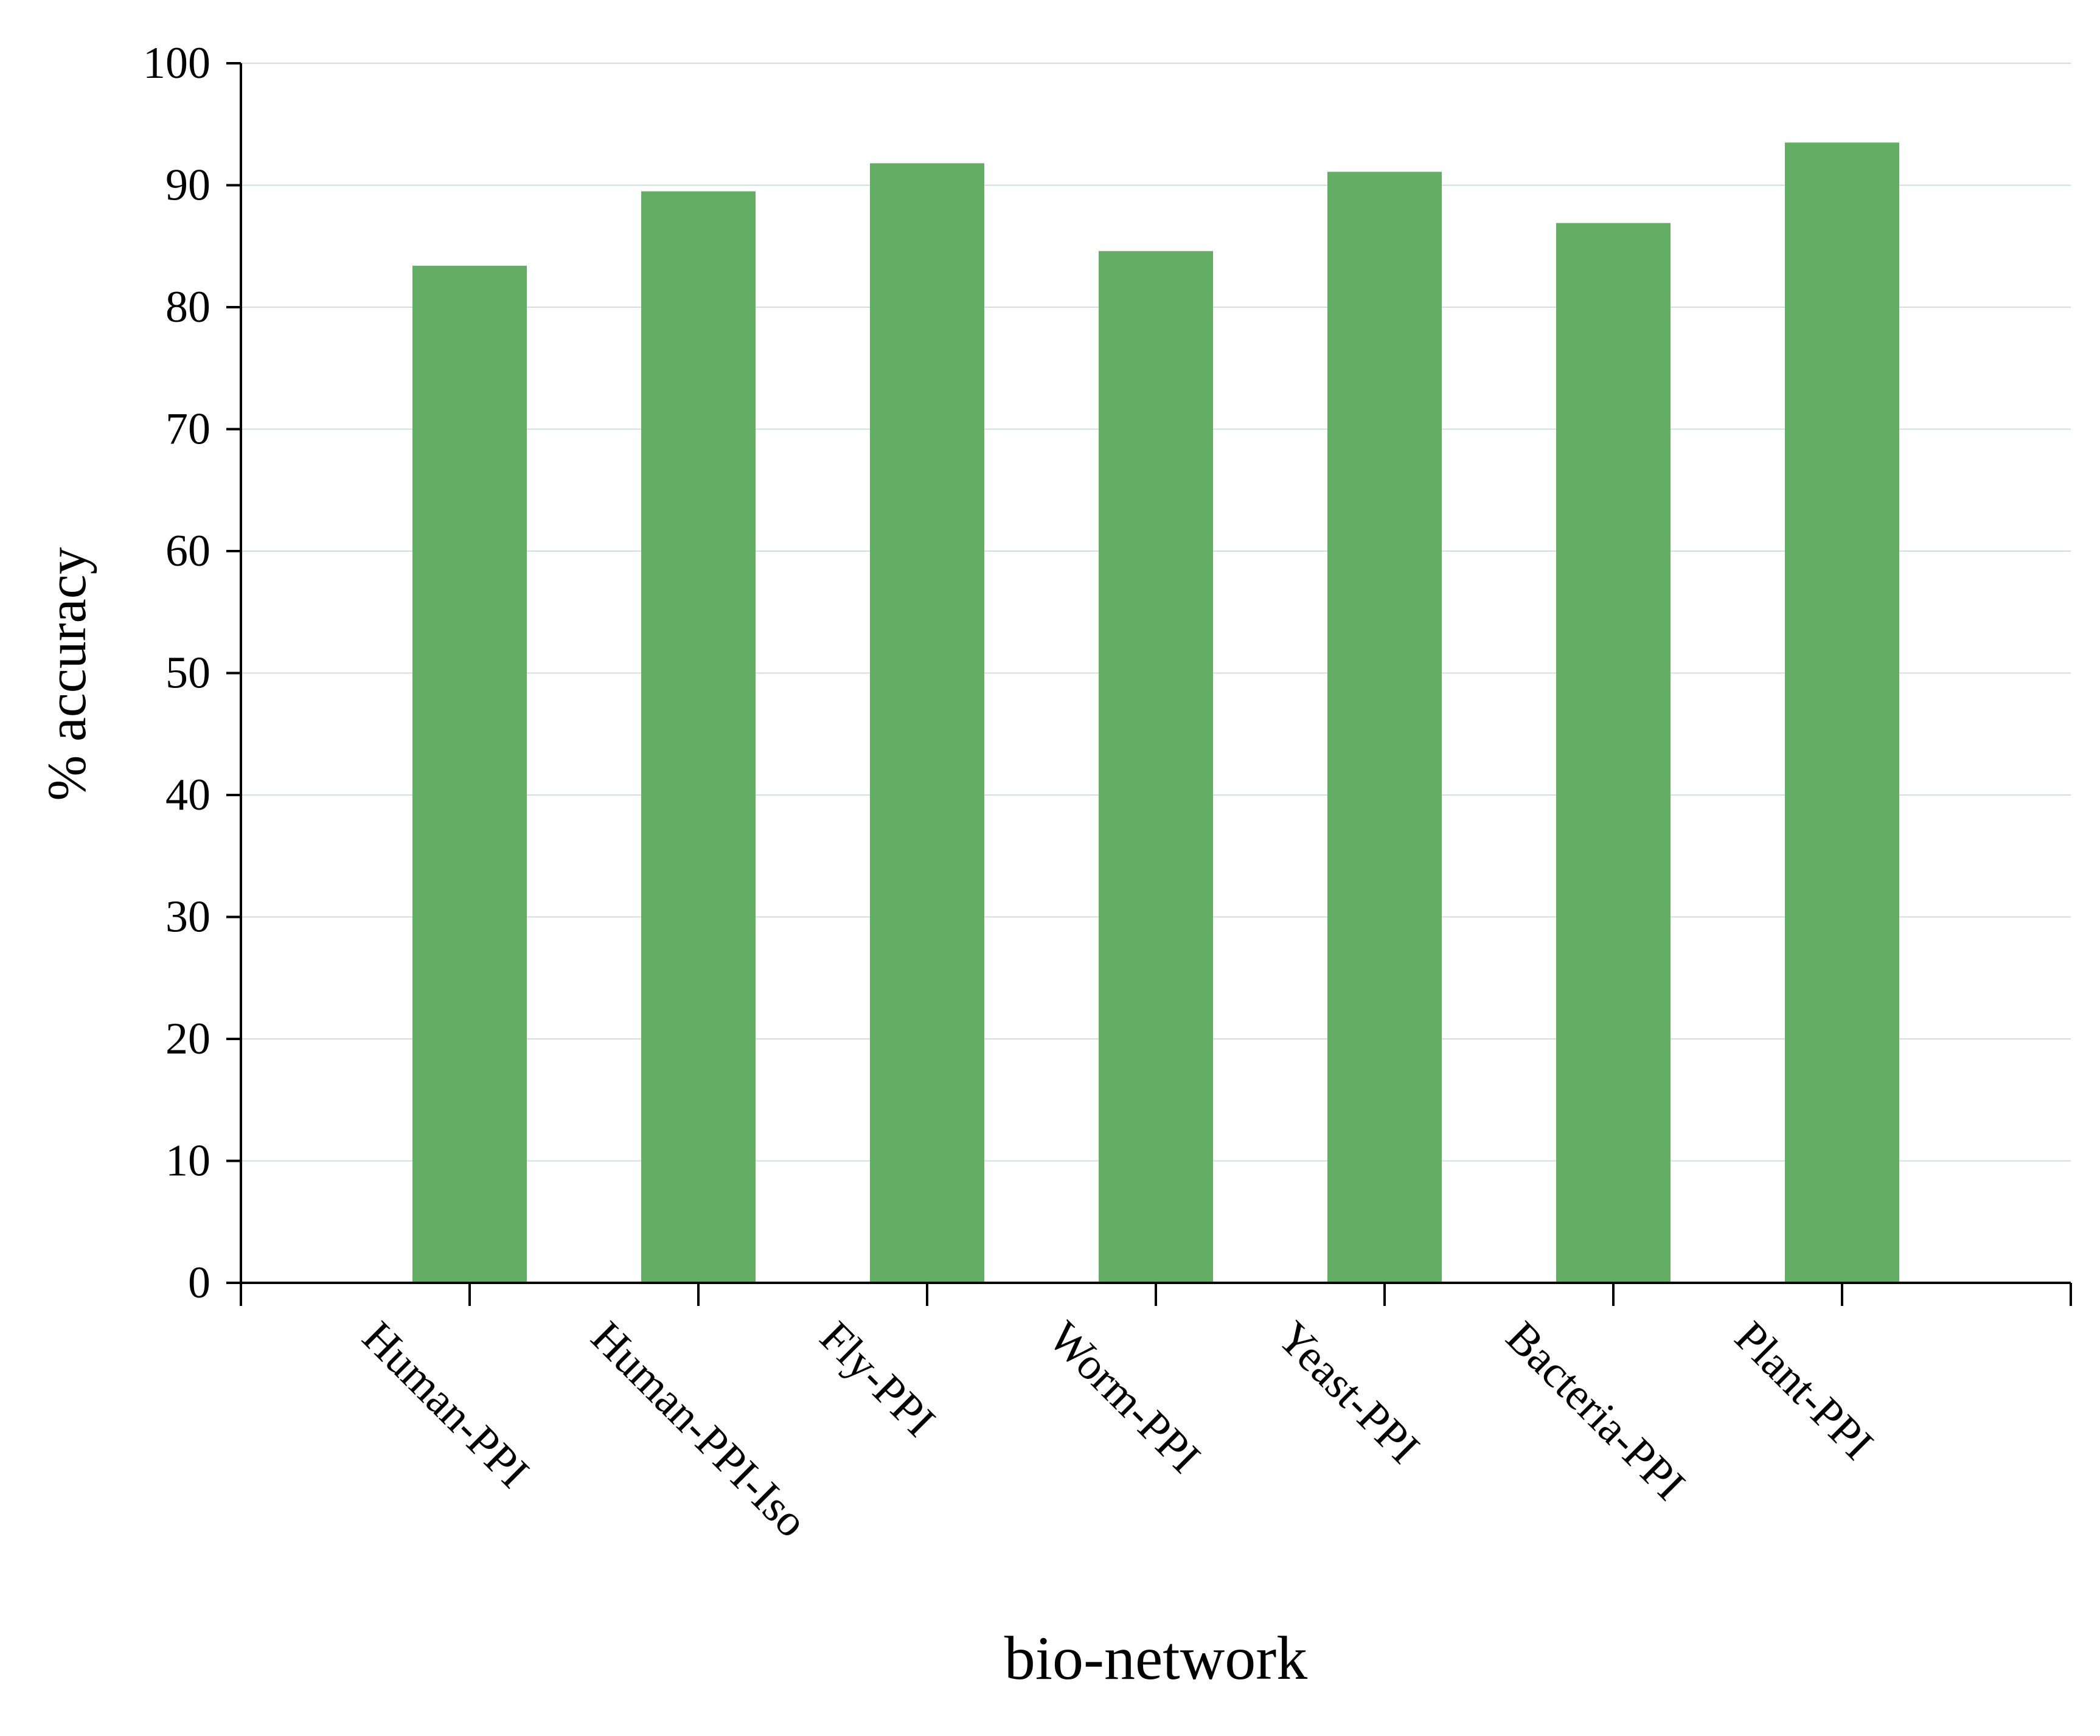 Image resolution: width=2100 pixels, height=1736 pixels. Describe the element at coordinates (699, 1429) in the screenshot. I see `x-tick-label: Human-PPI-Iso` at that location.